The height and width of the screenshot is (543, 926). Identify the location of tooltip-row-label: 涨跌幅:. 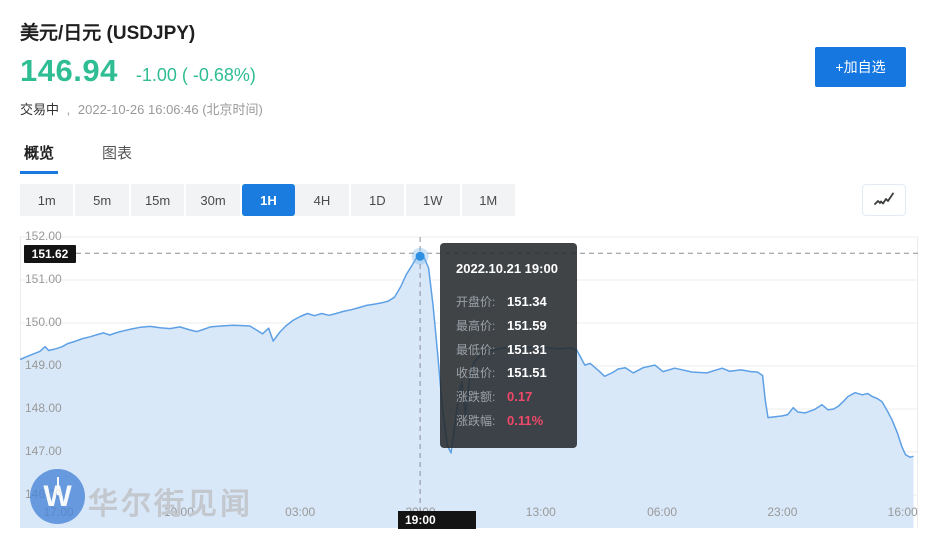
(476, 420).